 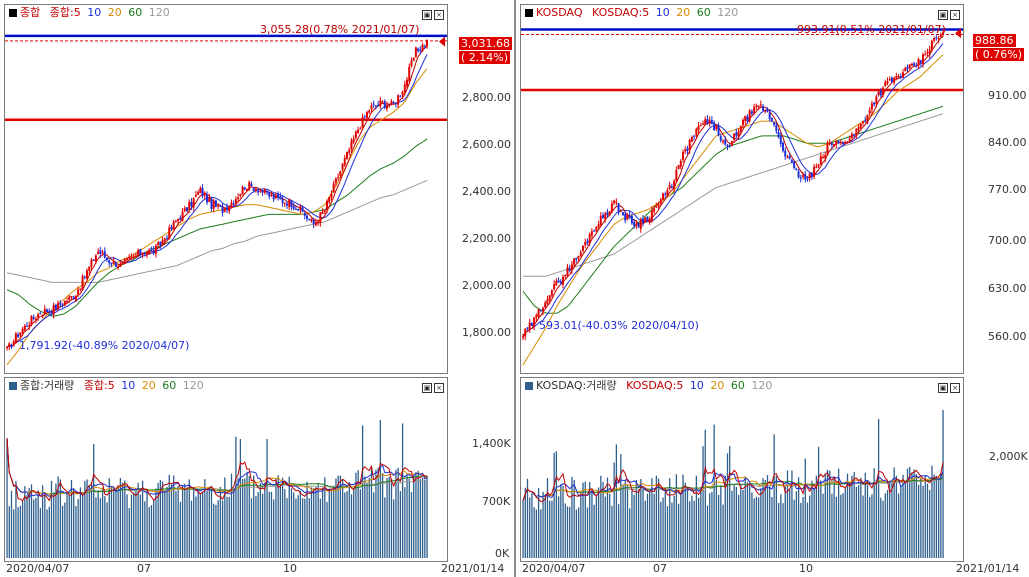 What do you see at coordinates (226, 469) in the screenshot?
I see `left-volume-plot: 종합:거래량 종합:5 10 20 60 120 ▣ ×` at bounding box center [226, 469].